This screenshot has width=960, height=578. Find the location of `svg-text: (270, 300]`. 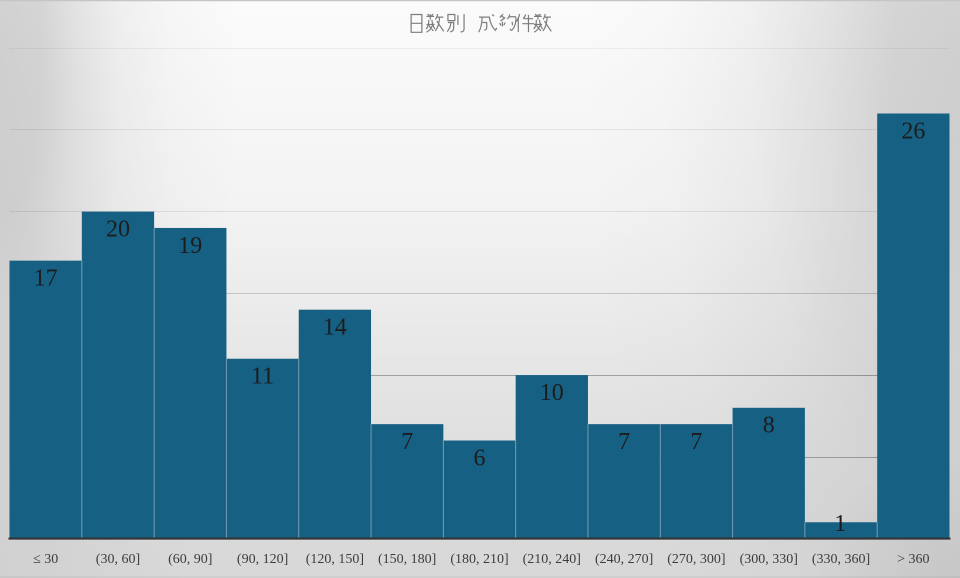

svg-text: (270, 300] is located at coordinates (696, 559).